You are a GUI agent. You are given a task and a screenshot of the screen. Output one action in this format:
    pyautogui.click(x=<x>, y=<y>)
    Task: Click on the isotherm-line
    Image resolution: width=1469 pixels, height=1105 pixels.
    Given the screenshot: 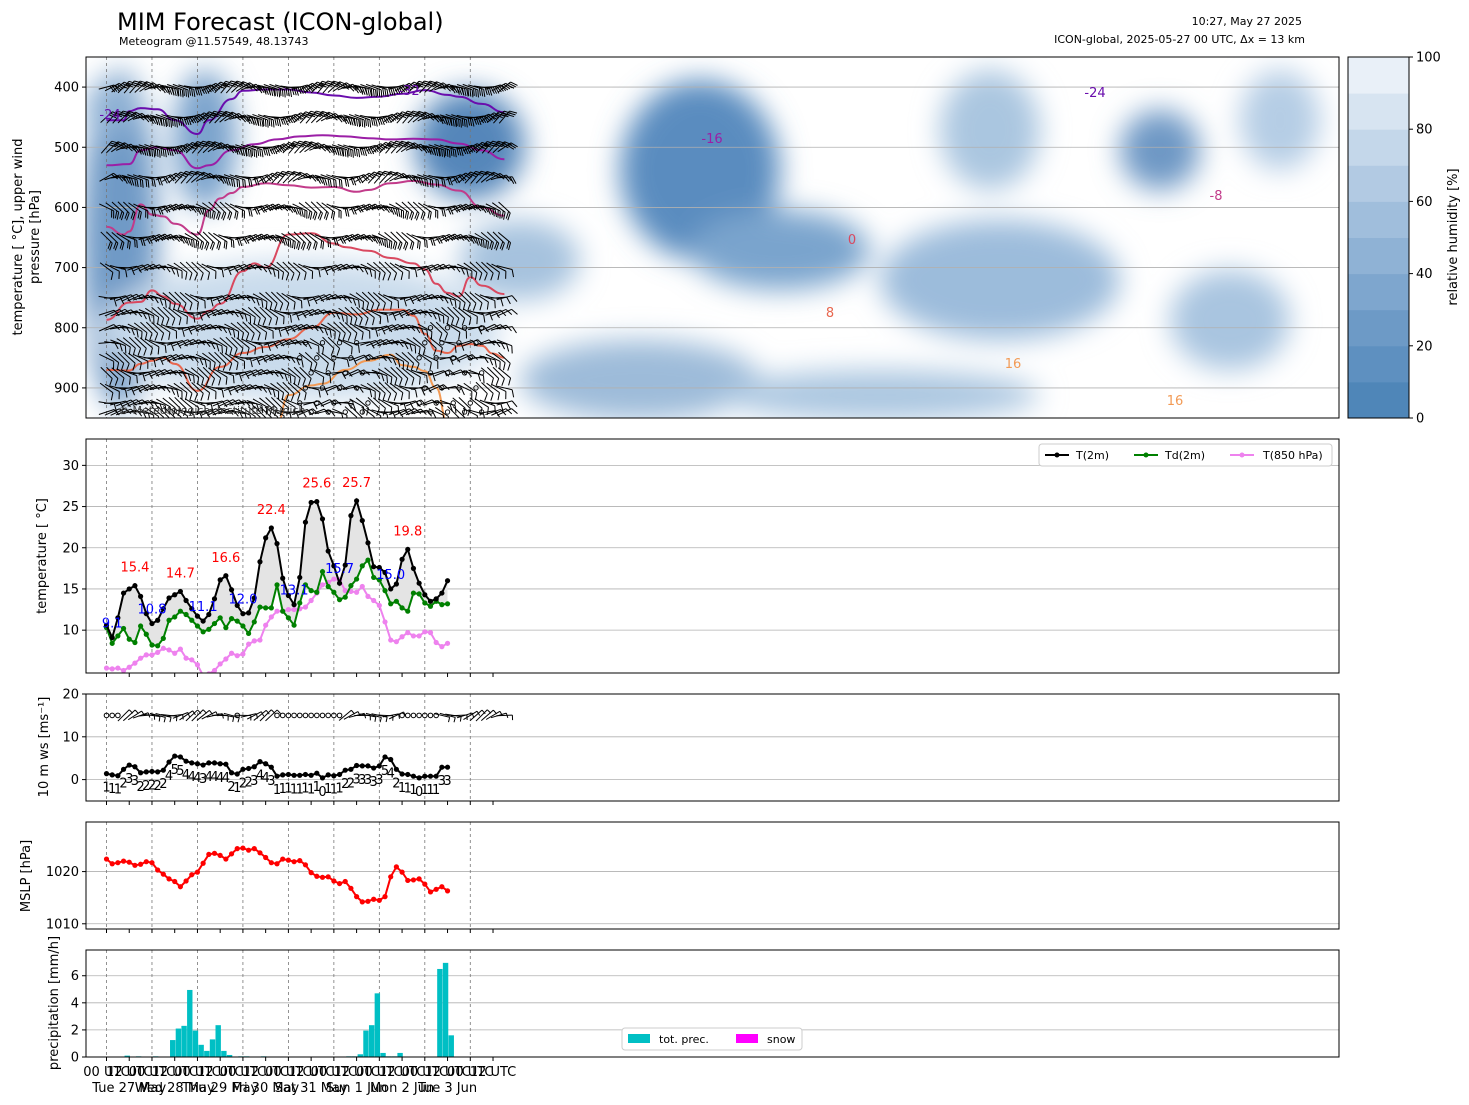 What is the action you would take?
    pyautogui.click(x=305, y=276)
    